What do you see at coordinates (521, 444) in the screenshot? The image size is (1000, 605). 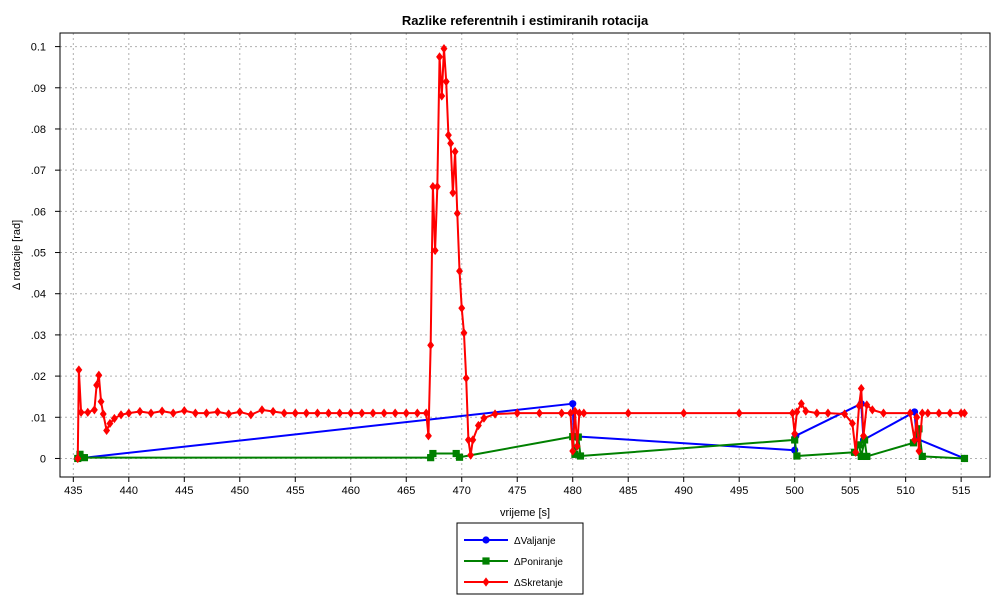 I see `series-poniranje` at bounding box center [521, 444].